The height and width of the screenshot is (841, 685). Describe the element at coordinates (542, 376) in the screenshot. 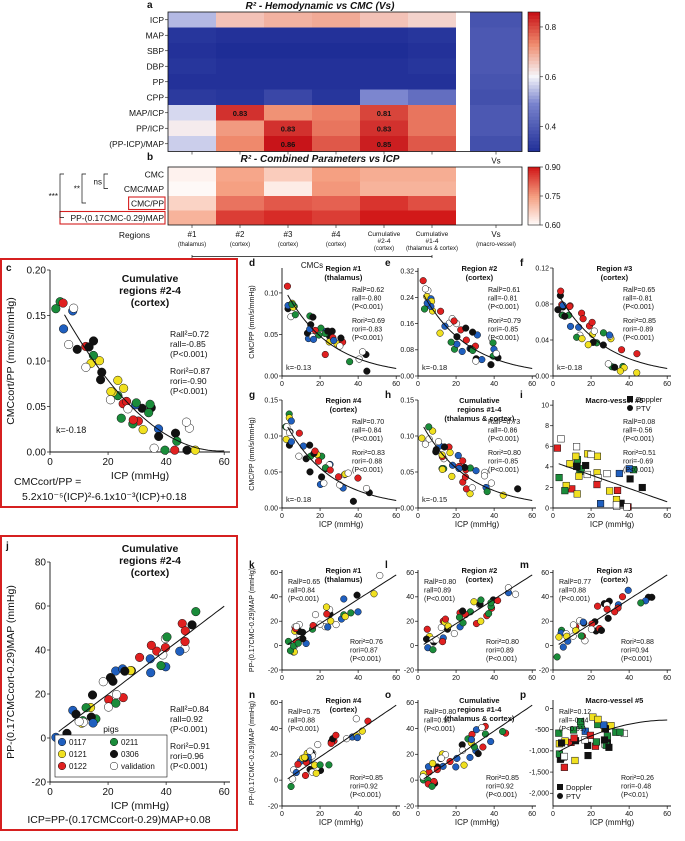

I see `y-tick-label: 0.00` at that location.